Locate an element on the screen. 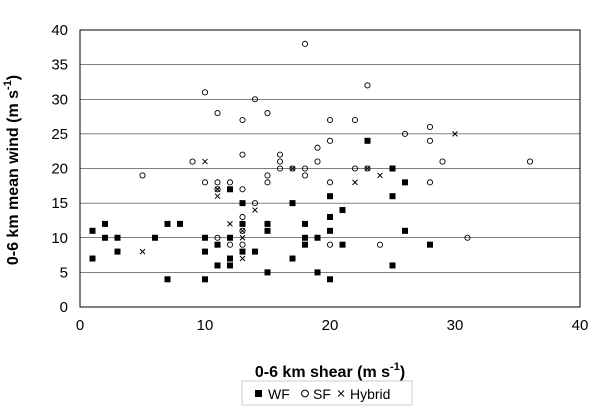  y-tick-label: 20 is located at coordinates (59, 169).